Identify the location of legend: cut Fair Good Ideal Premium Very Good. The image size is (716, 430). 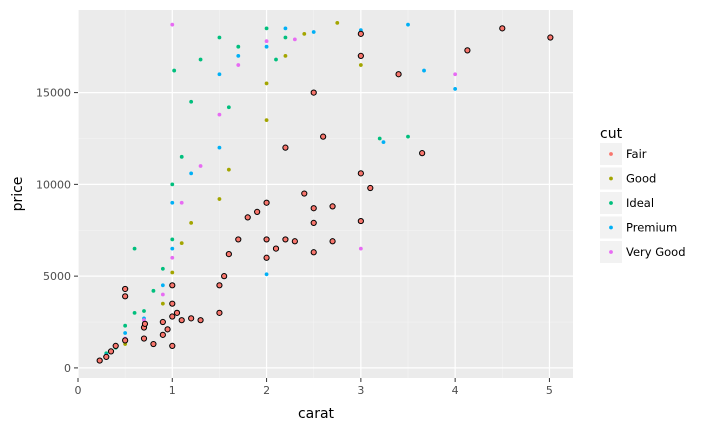
(643, 194).